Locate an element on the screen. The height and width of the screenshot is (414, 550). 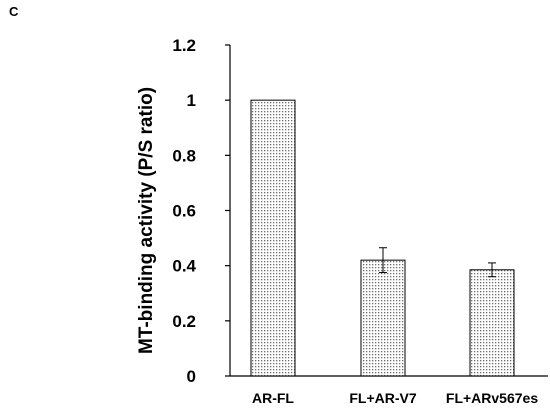
bar-fl-arv567es is located at coordinates (492, 323).